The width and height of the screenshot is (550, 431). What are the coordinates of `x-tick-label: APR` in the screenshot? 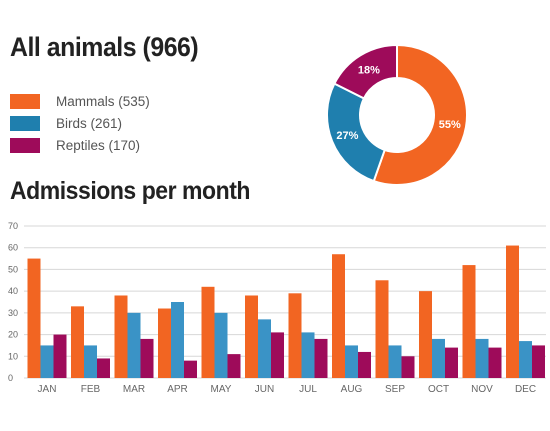 It's located at (177, 389).